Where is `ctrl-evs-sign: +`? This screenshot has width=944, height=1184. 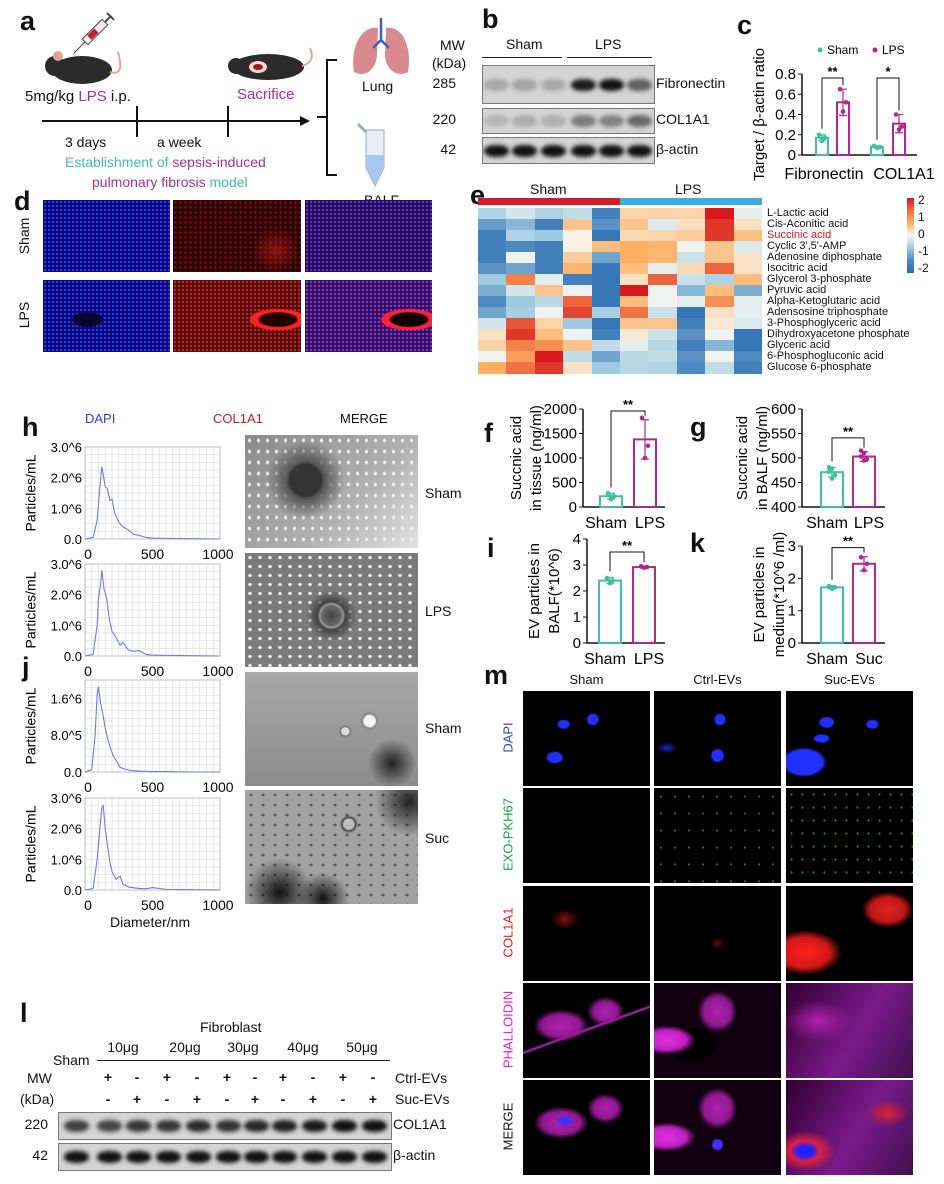
ctrl-evs-sign: + is located at coordinates (108, 1077).